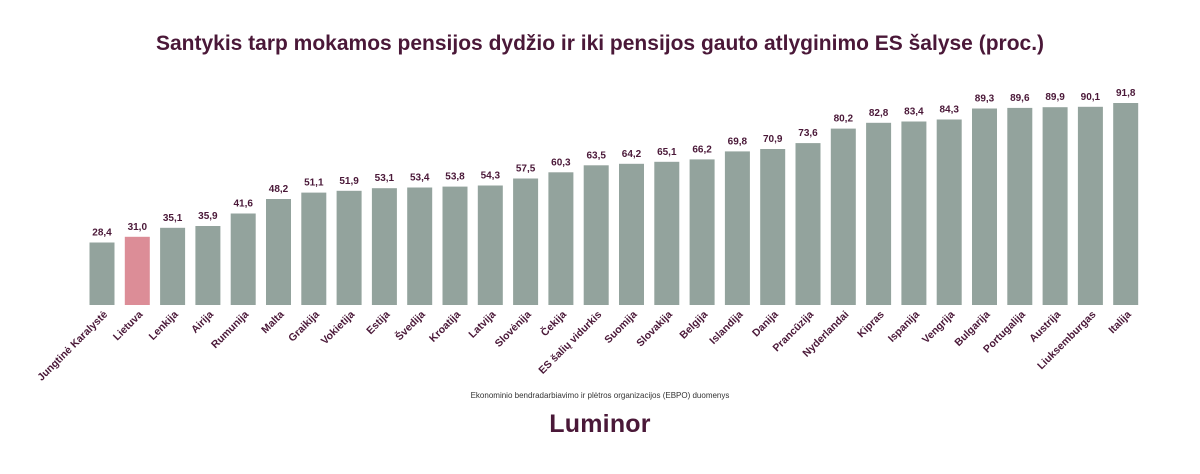 This screenshot has height=474, width=1200. Describe the element at coordinates (410, 325) in the screenshot. I see `tick-label: Švedija` at that location.